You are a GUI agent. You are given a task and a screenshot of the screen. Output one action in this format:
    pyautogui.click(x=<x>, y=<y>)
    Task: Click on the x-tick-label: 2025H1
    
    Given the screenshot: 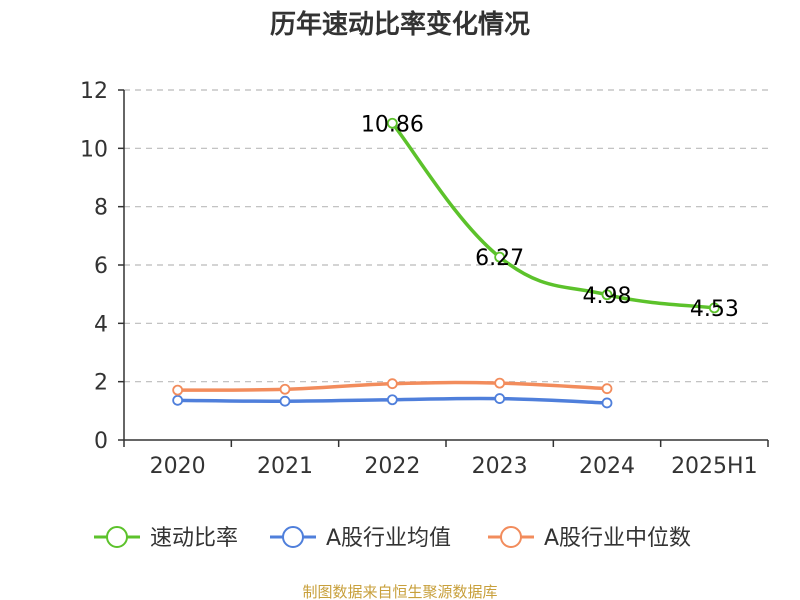 What is the action you would take?
    pyautogui.click(x=714, y=466)
    